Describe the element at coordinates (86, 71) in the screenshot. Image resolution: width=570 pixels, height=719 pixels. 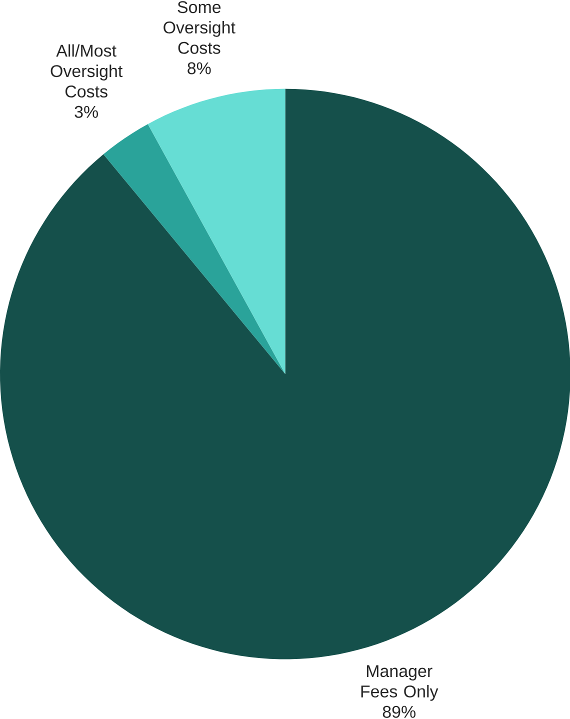
I see `slice-label: All/Most Oversight Costs` at that location.